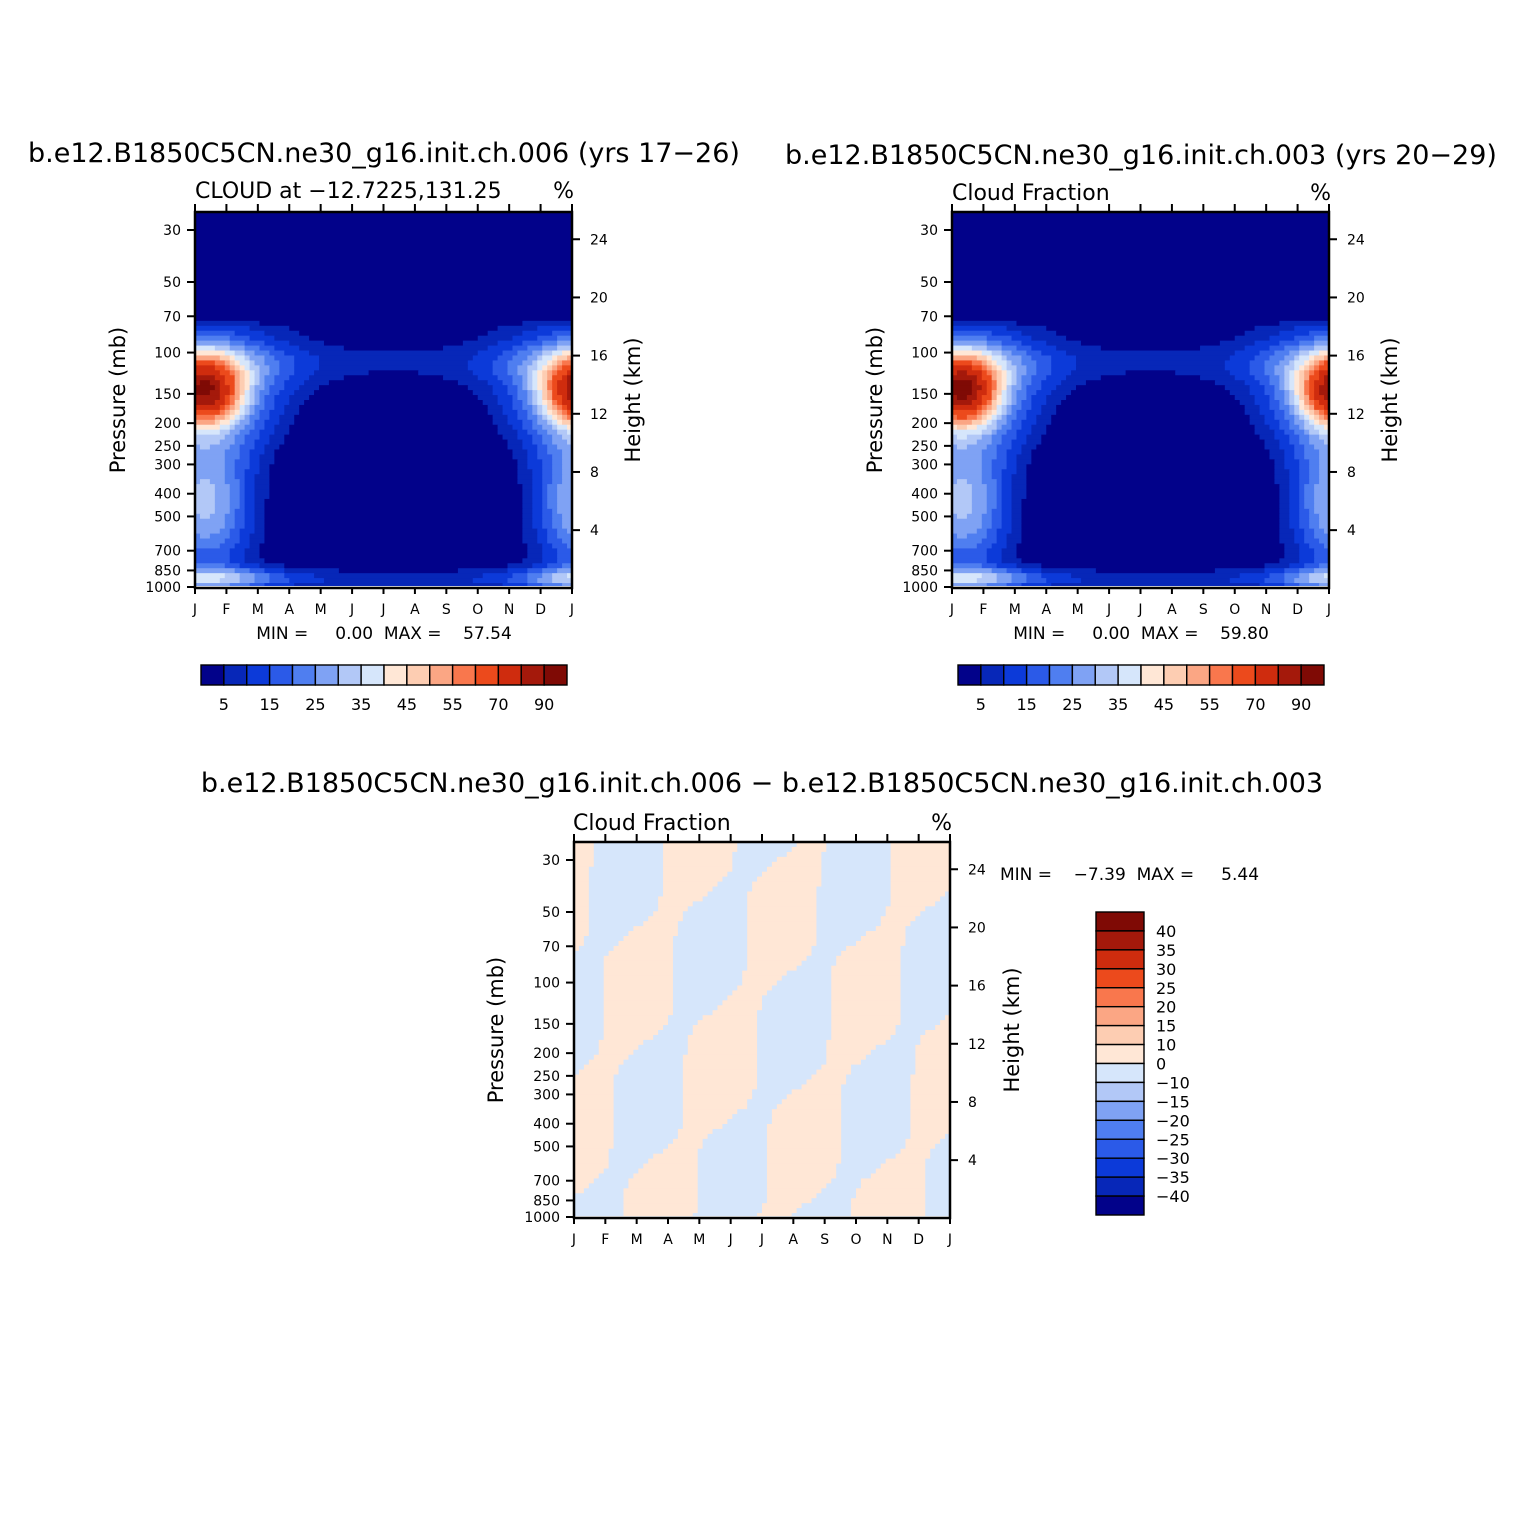 This screenshot has height=1525, width=1525. What do you see at coordinates (875, 400) in the screenshot?
I see `panel-b-ylabel: Pressure (mb)` at bounding box center [875, 400].